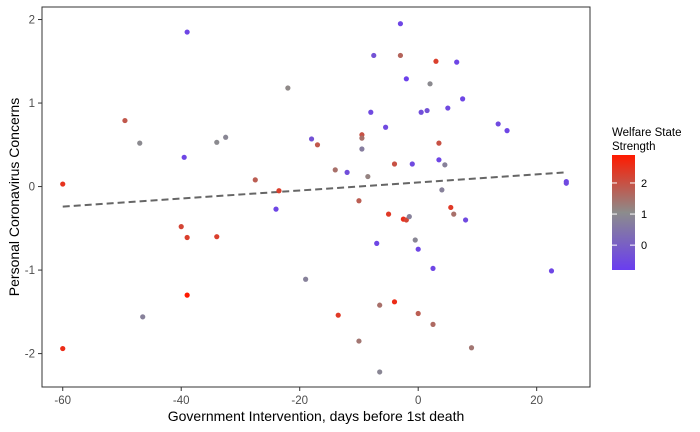 This screenshot has height=432, width=700. I want to click on legend-ticks: 2 1 0, so click(629, 215).